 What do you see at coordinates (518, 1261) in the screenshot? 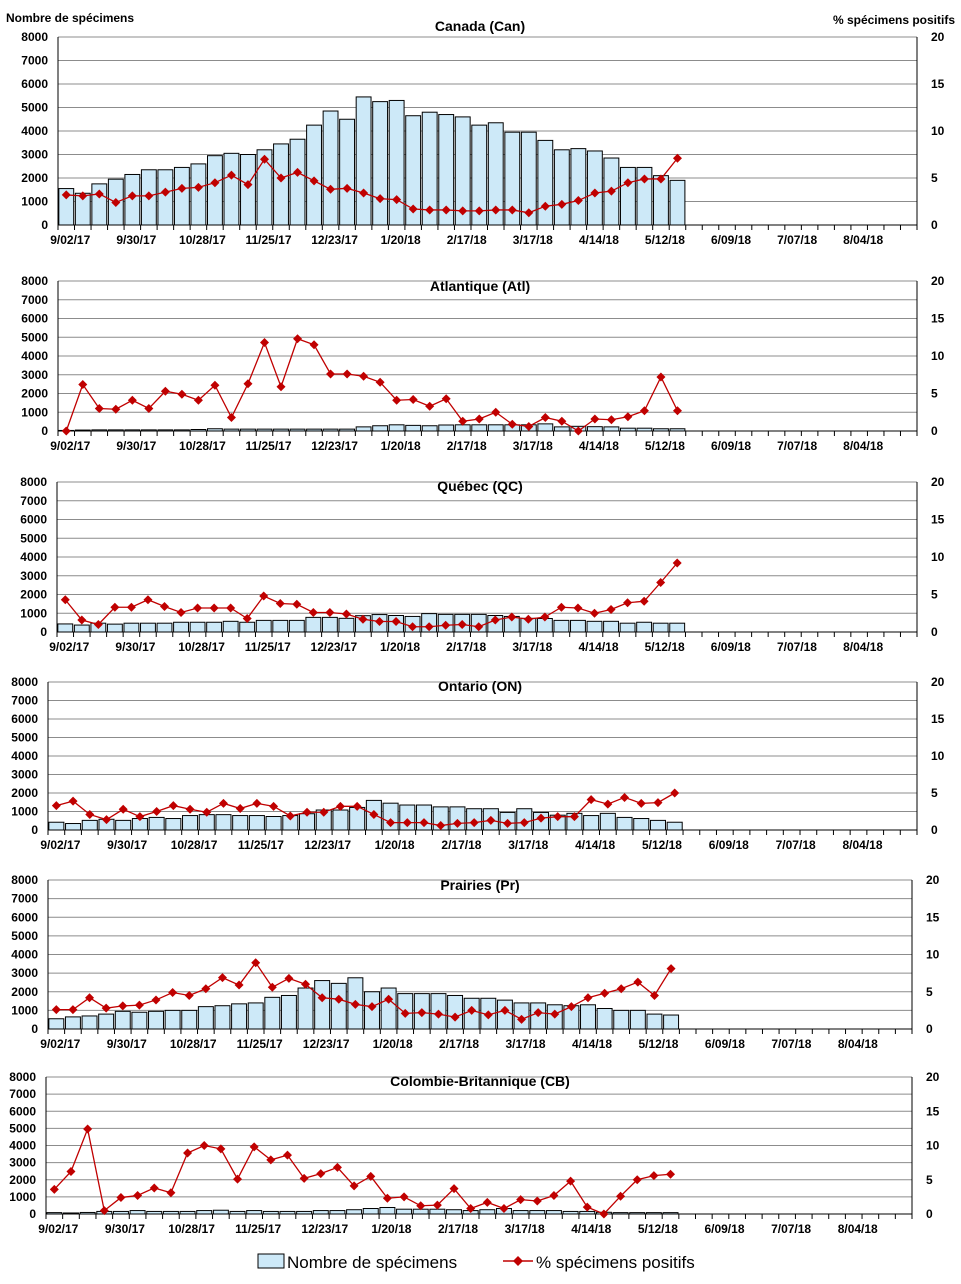
I see `legend-diamond-marker` at bounding box center [518, 1261].